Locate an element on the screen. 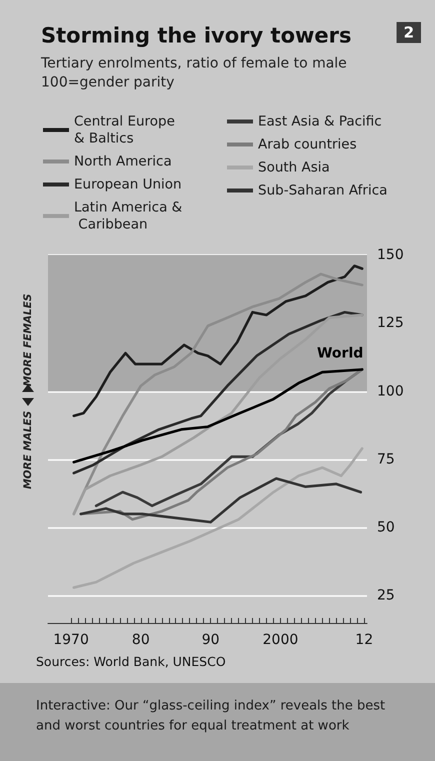 This screenshot has height=761, width=435. x-tick-label: 1970 is located at coordinates (71, 640).